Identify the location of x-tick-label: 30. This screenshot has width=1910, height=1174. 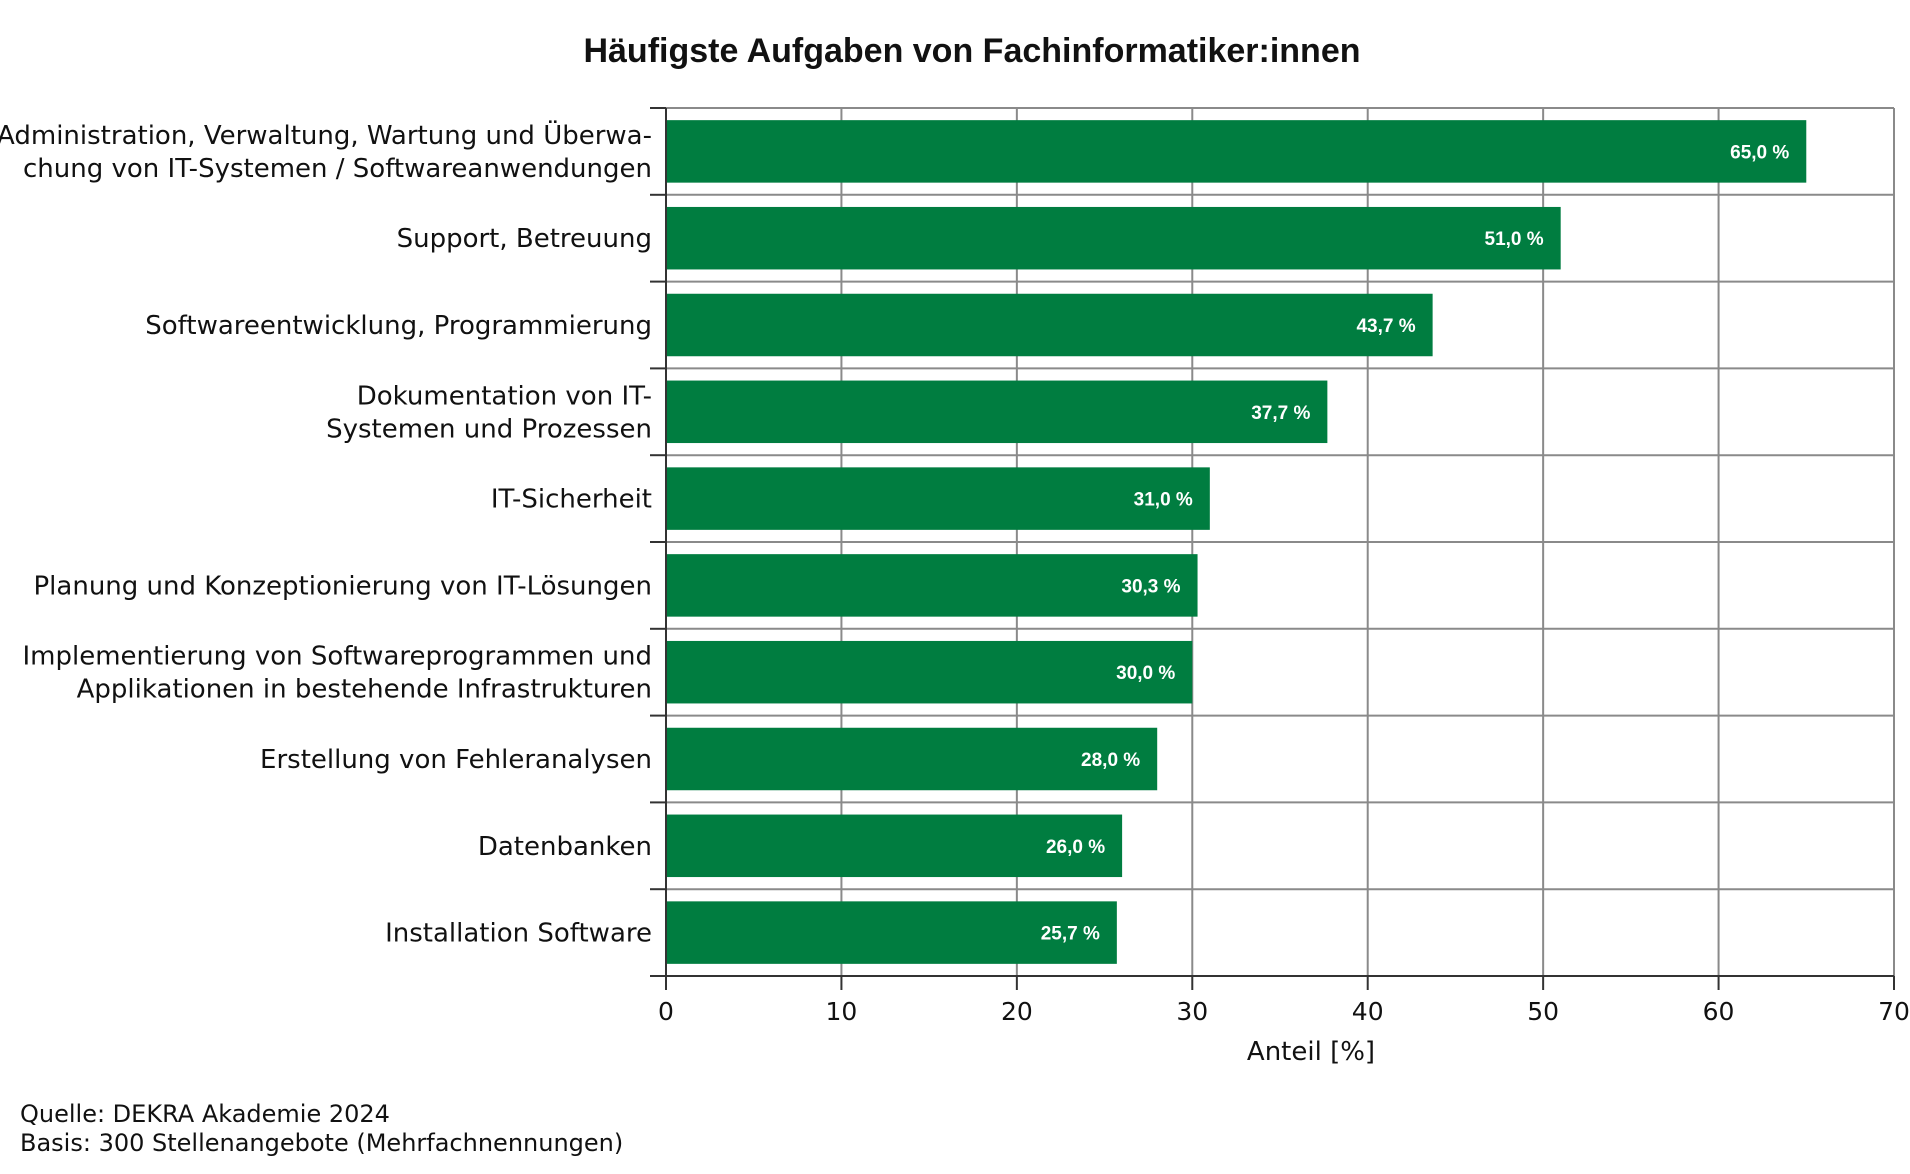
(1192, 1011).